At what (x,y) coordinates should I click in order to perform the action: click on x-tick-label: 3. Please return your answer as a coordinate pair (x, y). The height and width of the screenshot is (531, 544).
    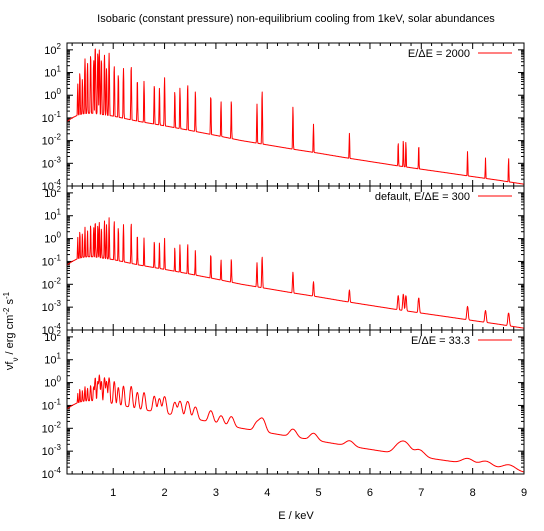
    Looking at the image, I should click on (216, 493).